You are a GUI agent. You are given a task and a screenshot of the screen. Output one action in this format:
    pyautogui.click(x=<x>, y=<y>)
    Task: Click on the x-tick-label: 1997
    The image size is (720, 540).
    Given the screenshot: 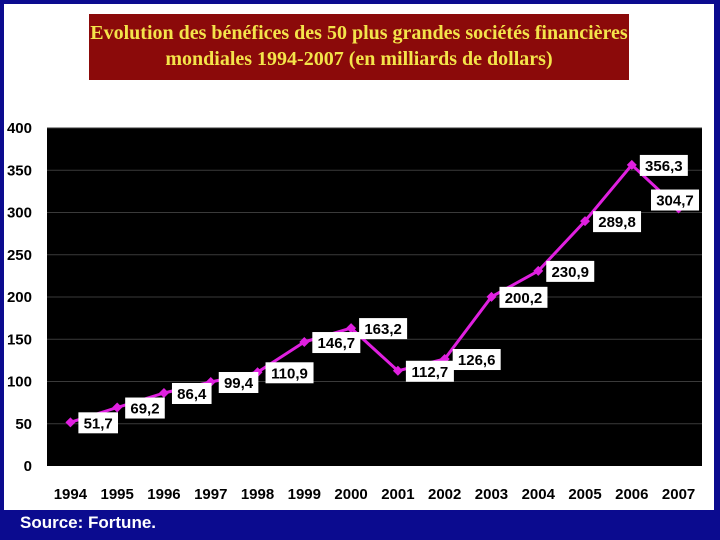 What is the action you would take?
    pyautogui.click(x=210, y=494)
    